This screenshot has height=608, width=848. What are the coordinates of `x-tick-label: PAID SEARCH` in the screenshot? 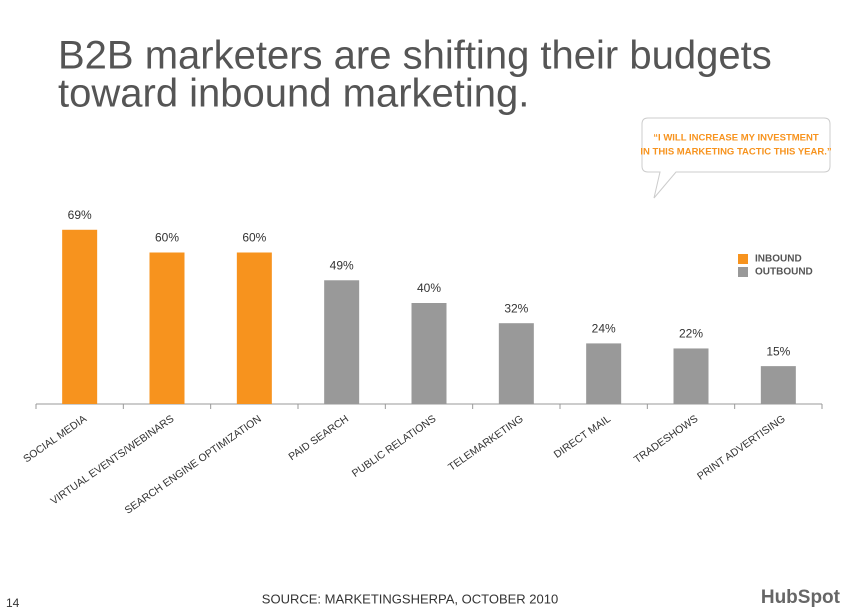 It's located at (318, 438).